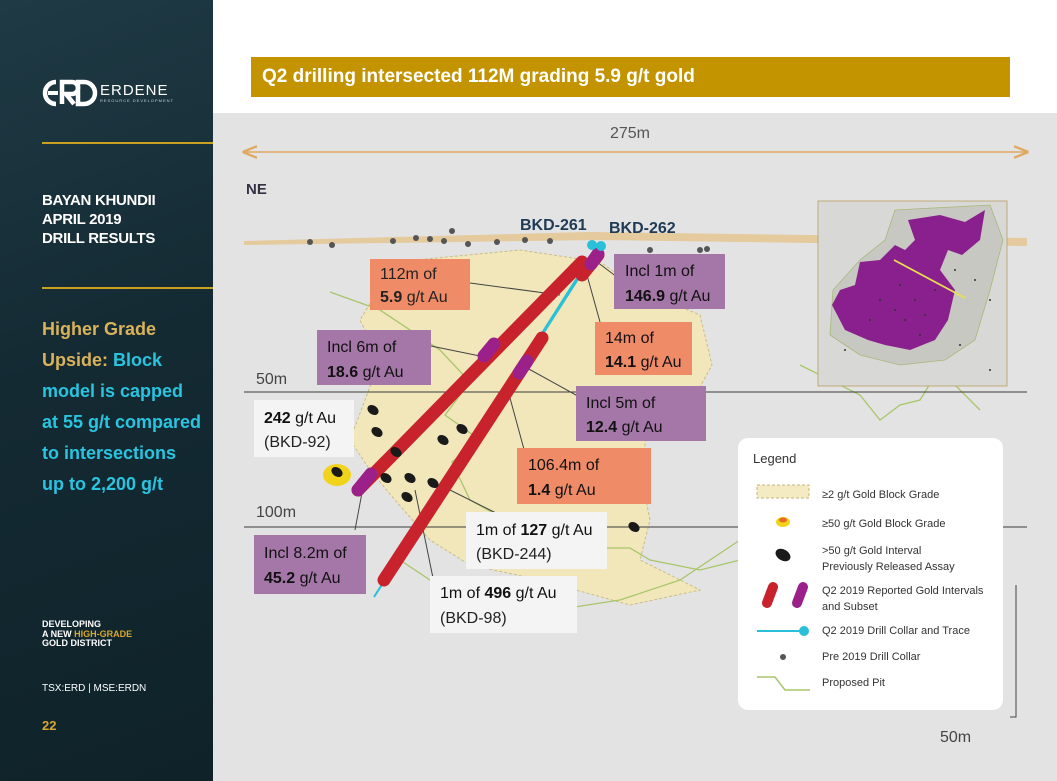 The width and height of the screenshot is (1057, 781). Describe the element at coordinates (420, 284) in the screenshot. I see `callout-112m` at that location.